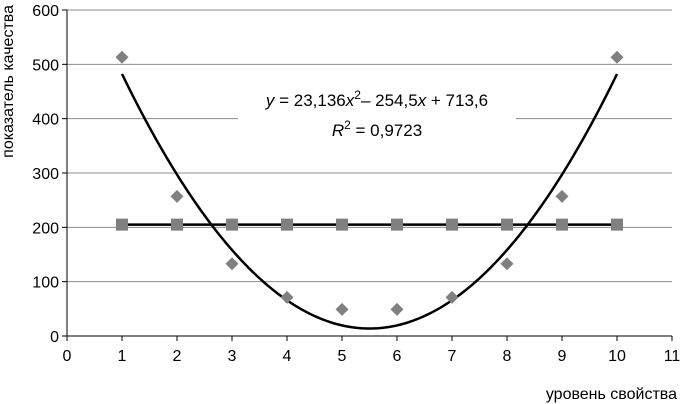  What do you see at coordinates (45, 65) in the screenshot?
I see `y-tick-label: 500` at bounding box center [45, 65].